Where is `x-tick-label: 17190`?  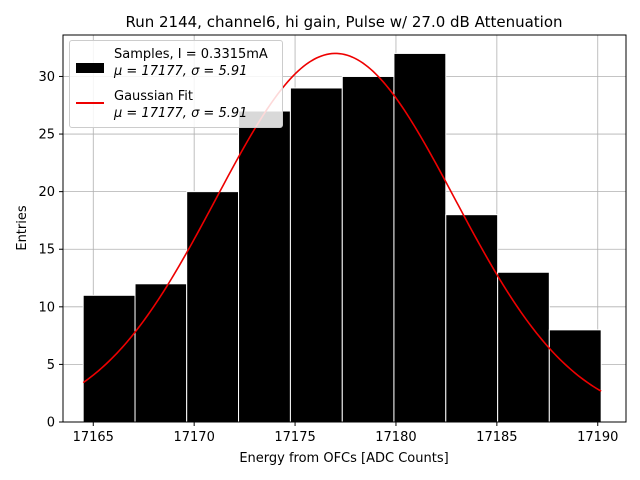
x-tick-label: 17190 is located at coordinates (597, 437).